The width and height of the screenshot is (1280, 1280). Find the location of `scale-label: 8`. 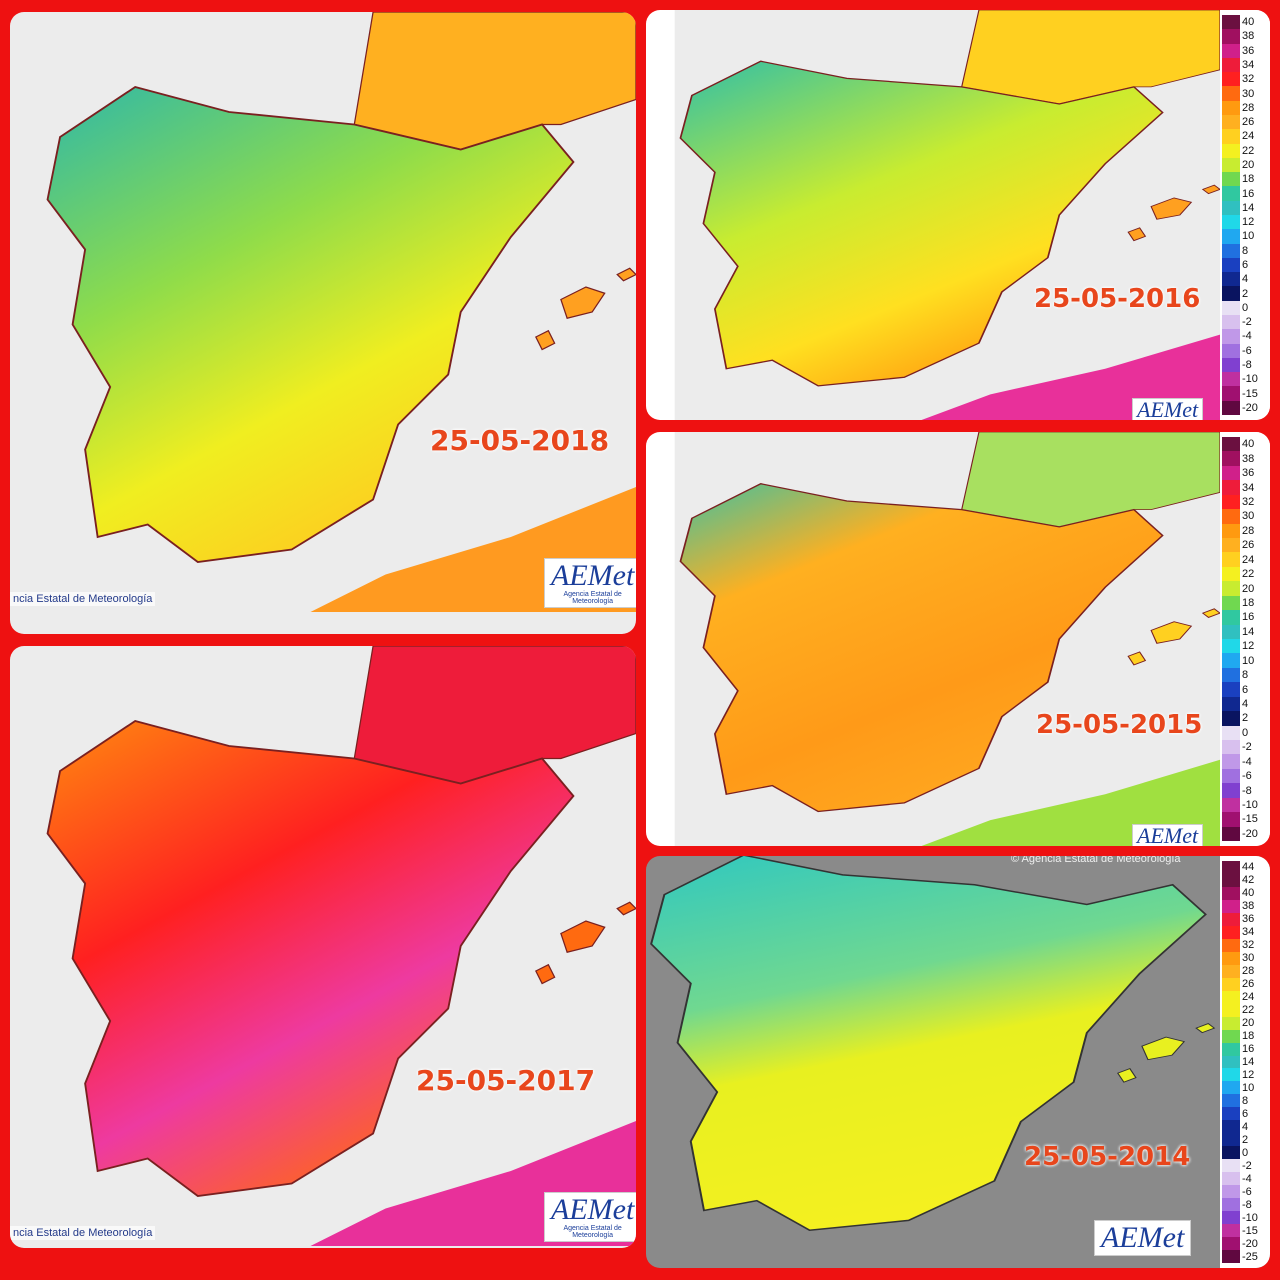

scale-label: 8 is located at coordinates (1245, 250).